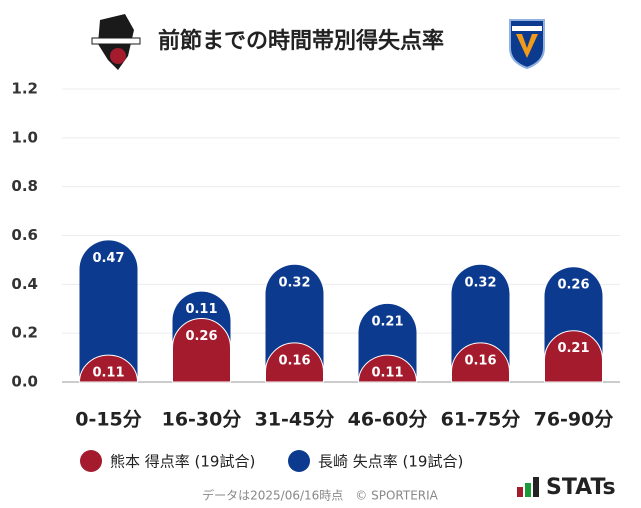  What do you see at coordinates (24, 382) in the screenshot?
I see `y-tick-label: 0.0` at bounding box center [24, 382].